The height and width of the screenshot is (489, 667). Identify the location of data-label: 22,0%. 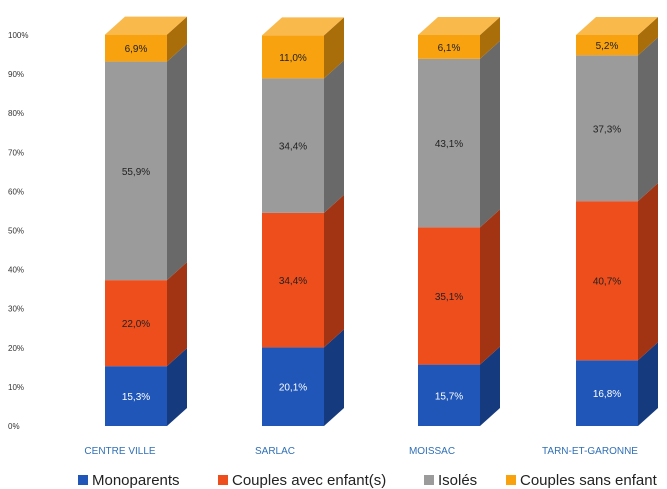
(136, 324).